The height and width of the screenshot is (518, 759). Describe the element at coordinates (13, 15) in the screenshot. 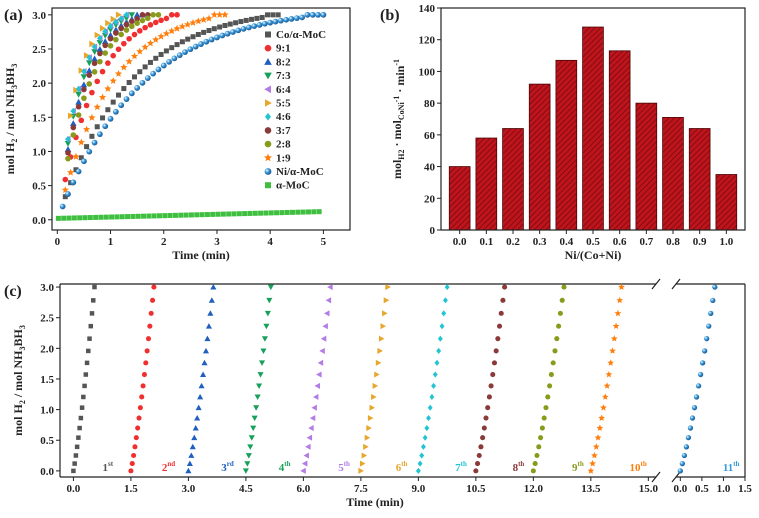

I see `panel-a-label: (a)` at that location.